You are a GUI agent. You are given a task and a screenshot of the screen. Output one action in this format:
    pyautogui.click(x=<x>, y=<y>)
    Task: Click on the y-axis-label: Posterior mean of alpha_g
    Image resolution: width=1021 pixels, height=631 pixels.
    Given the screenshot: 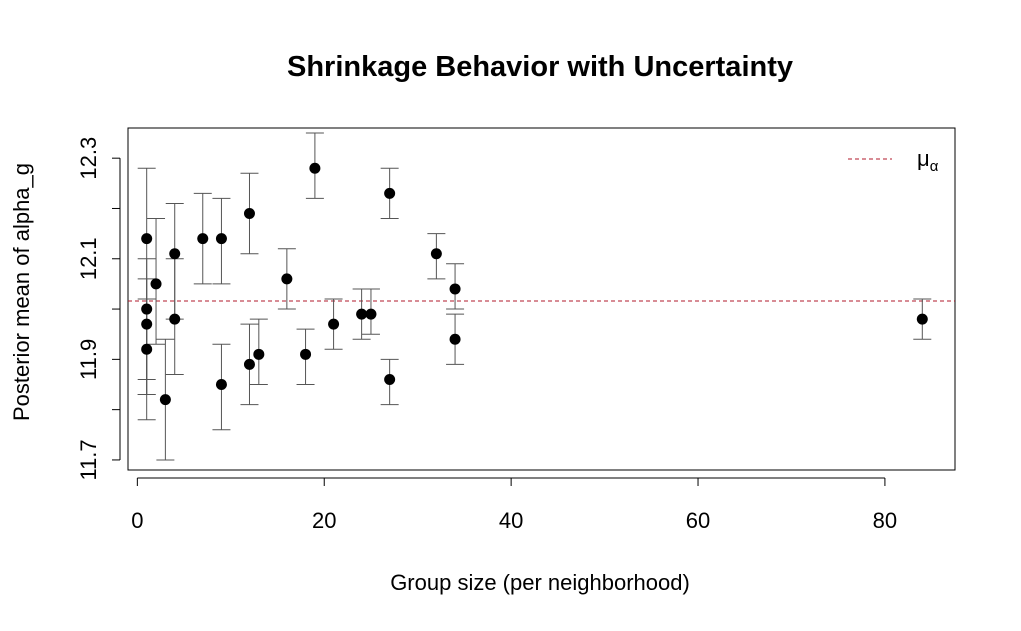 What is the action you would take?
    pyautogui.click(x=21, y=292)
    